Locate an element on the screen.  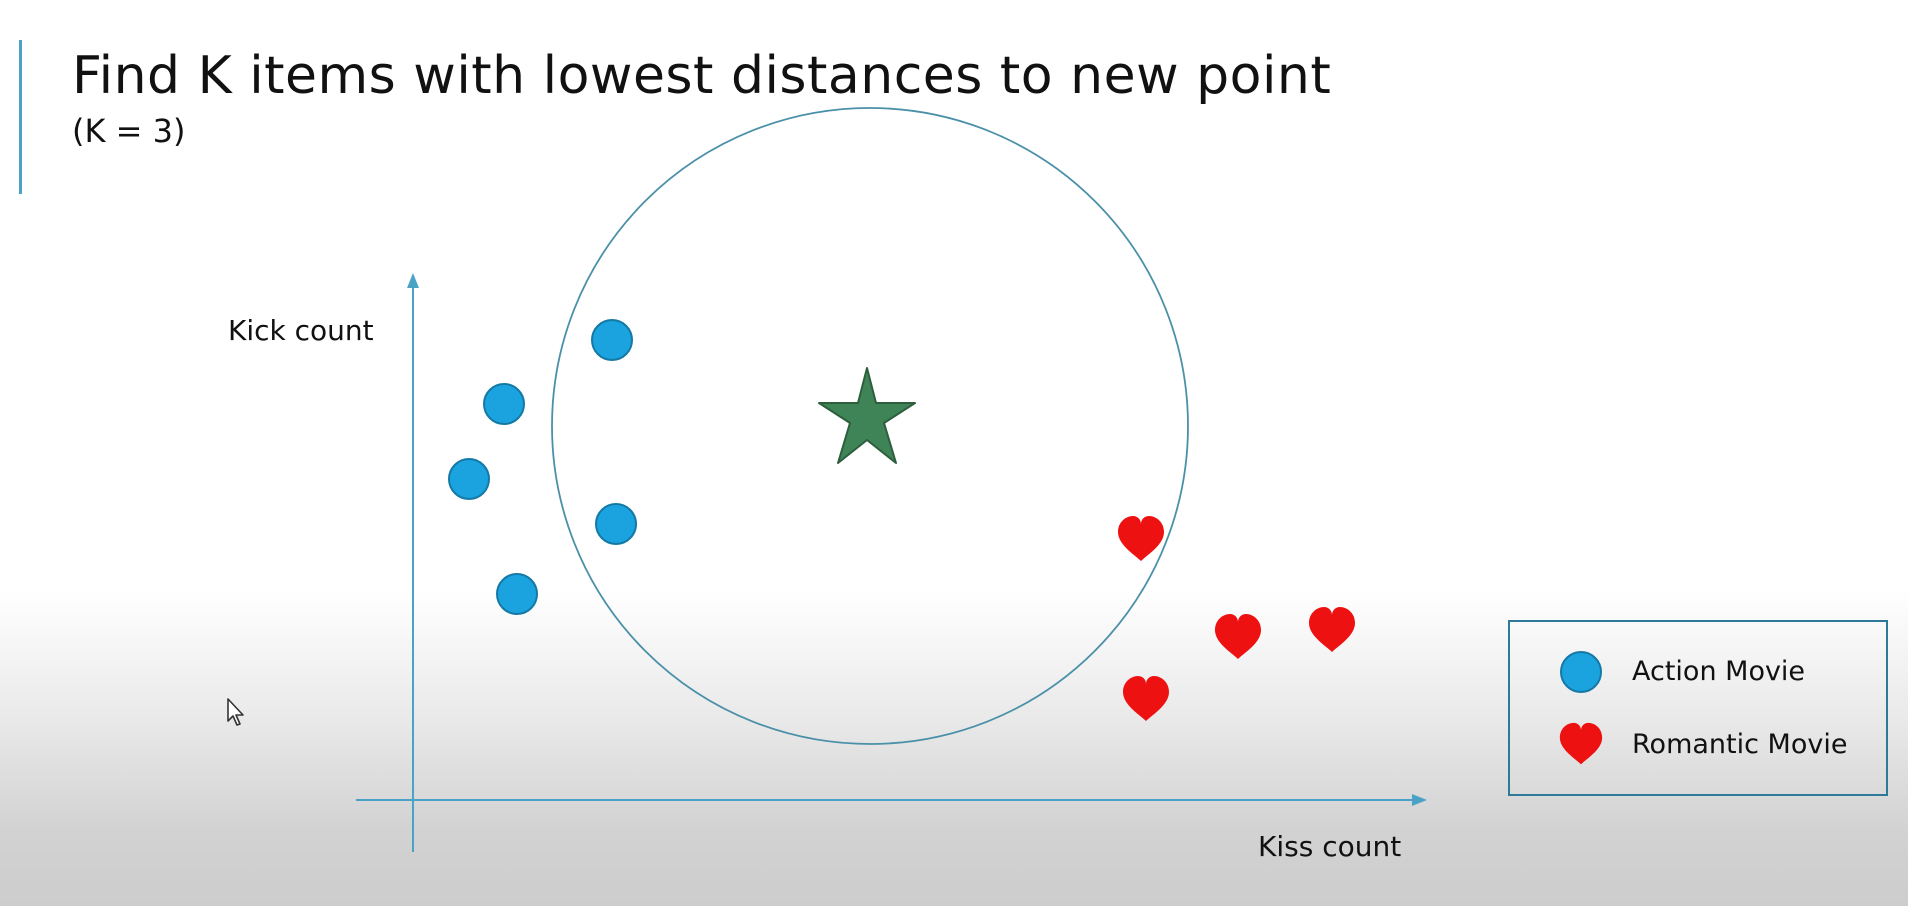
red-heart-icon is located at coordinates (1581, 743).